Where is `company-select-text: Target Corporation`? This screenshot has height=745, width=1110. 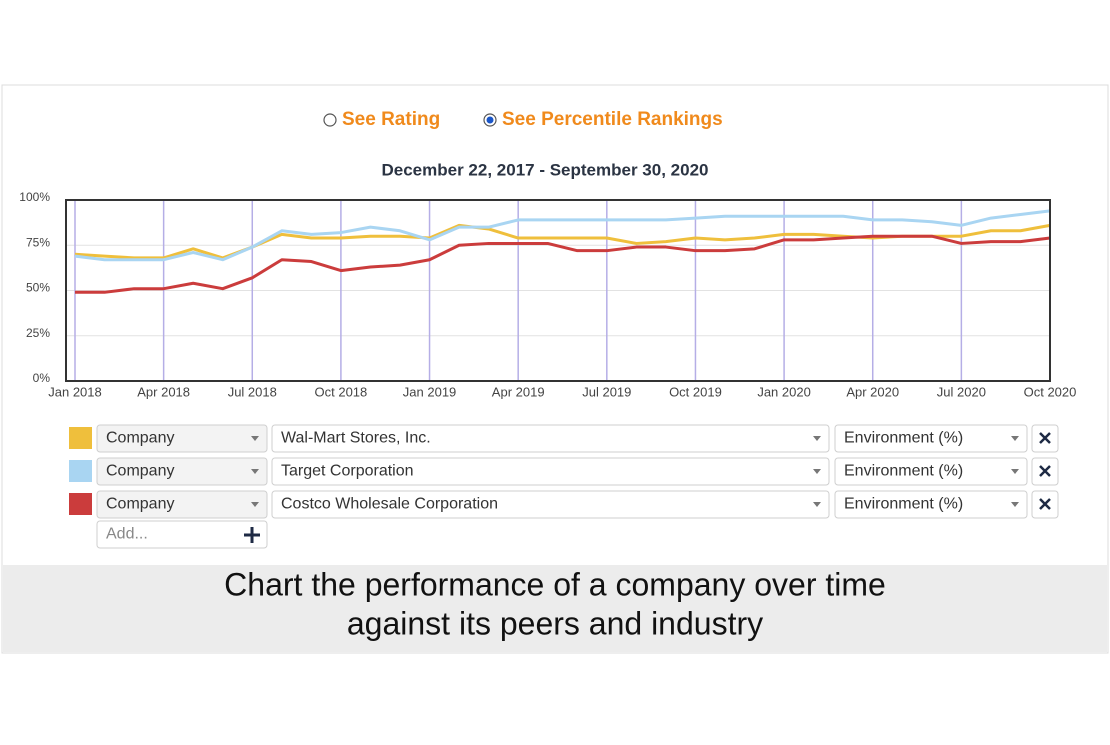
company-select-text: Target Corporation is located at coordinates (347, 471).